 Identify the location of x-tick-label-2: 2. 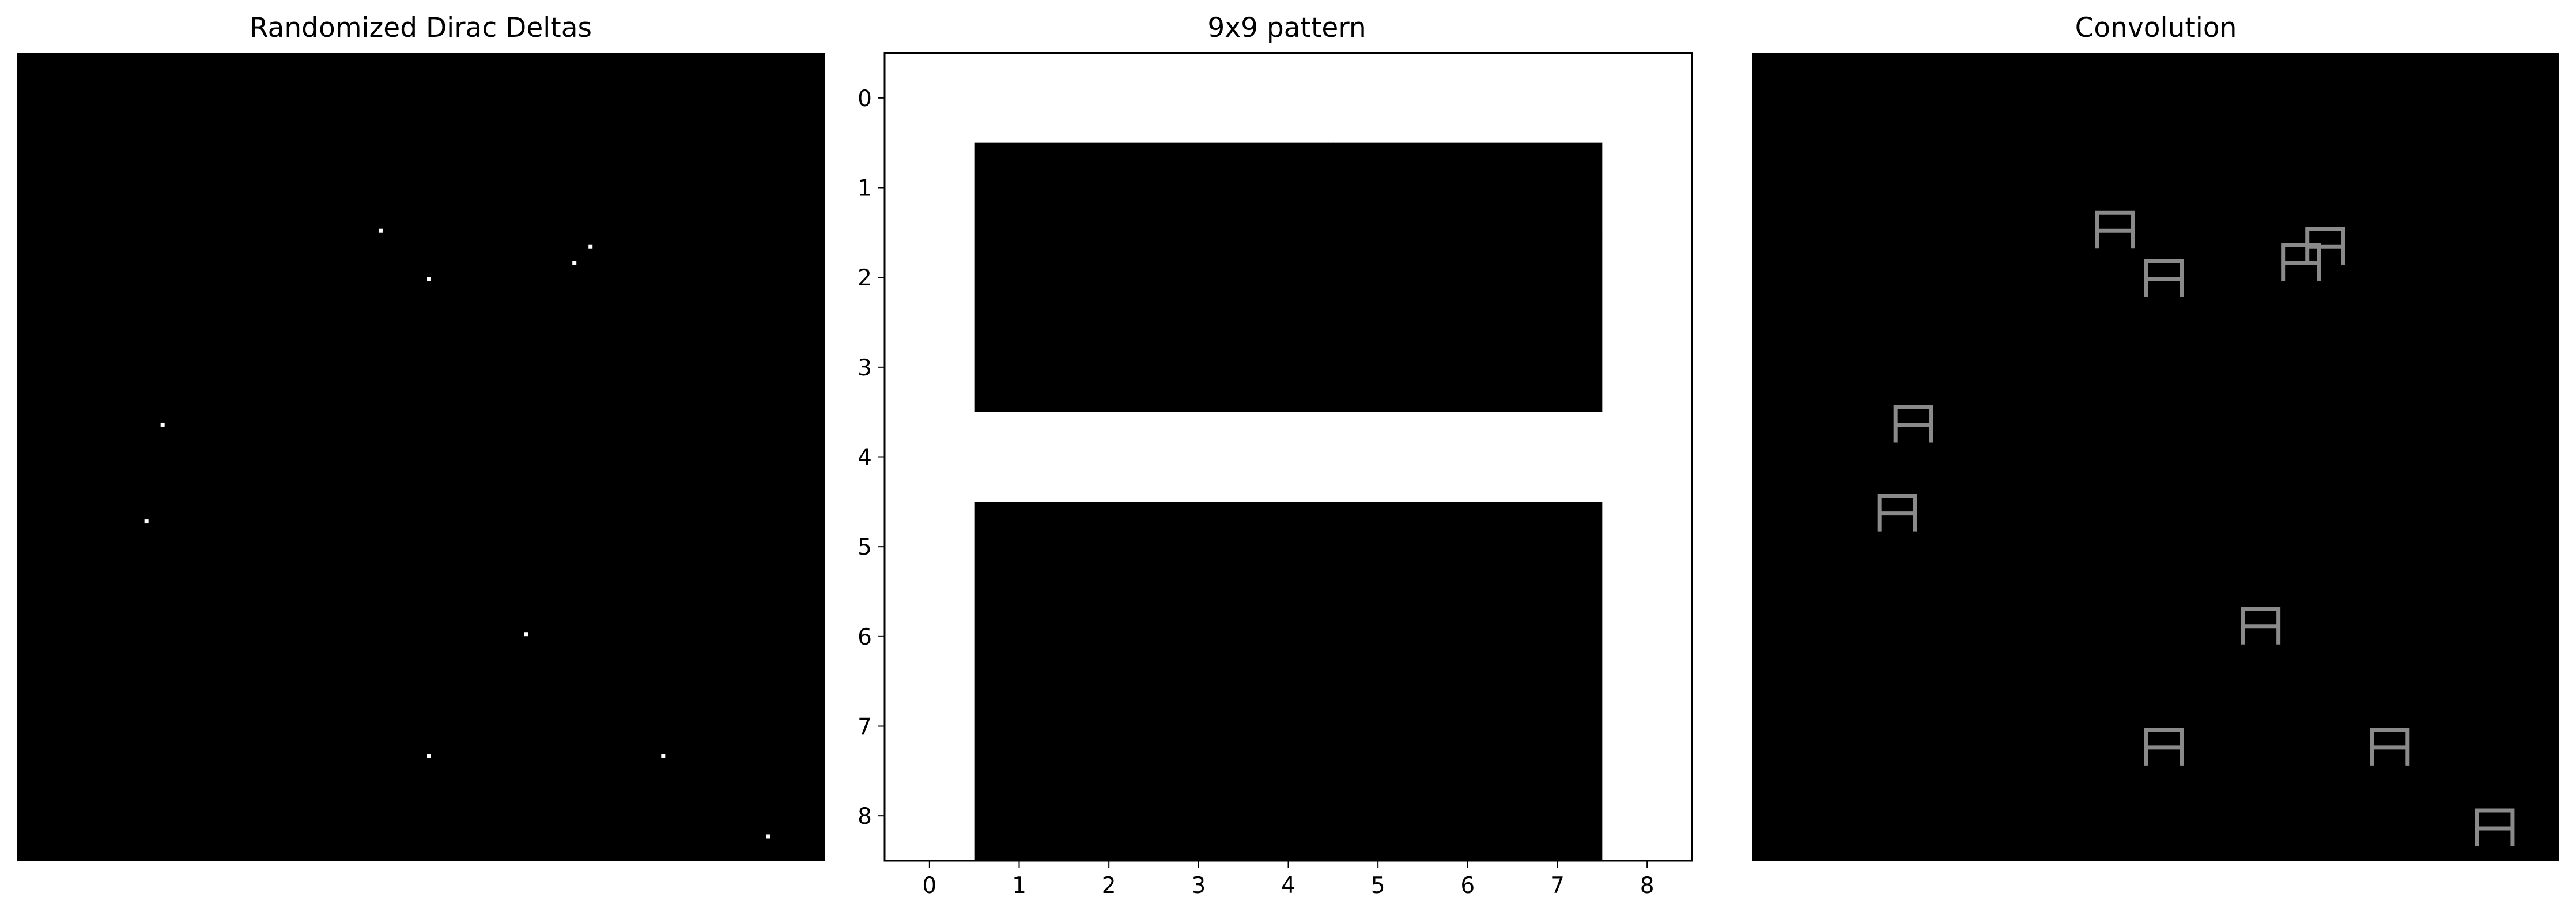
(1109, 886).